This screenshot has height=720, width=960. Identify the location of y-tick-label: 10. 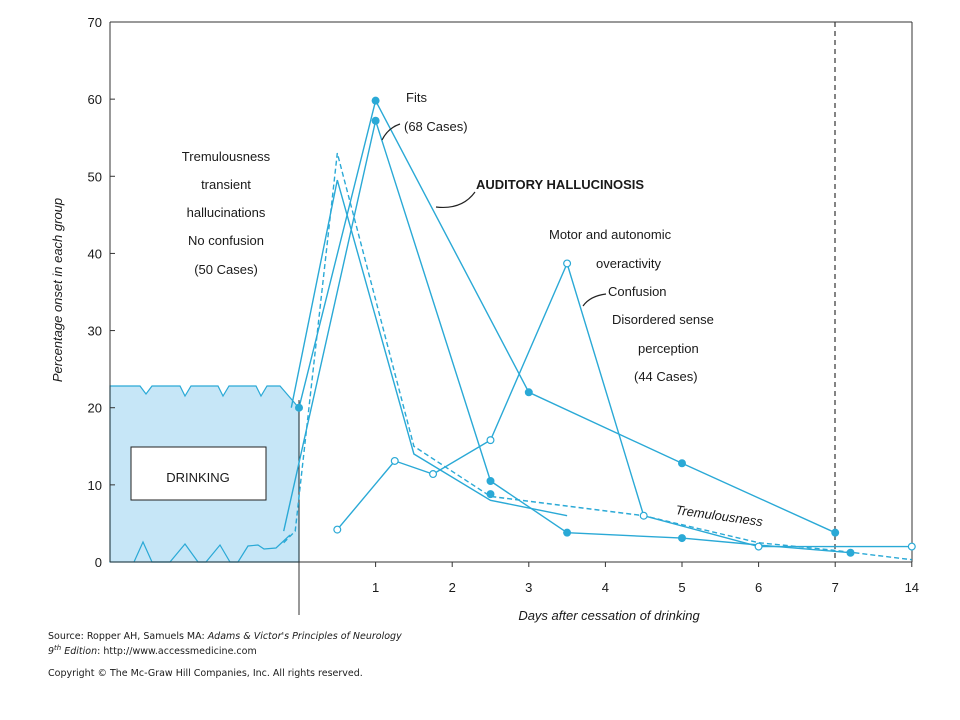
(95, 485).